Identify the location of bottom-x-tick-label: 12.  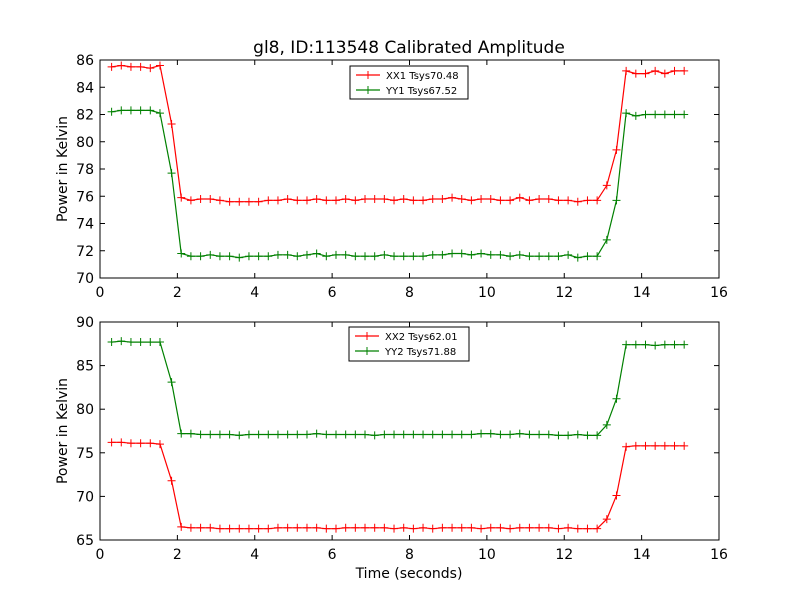
(564, 555).